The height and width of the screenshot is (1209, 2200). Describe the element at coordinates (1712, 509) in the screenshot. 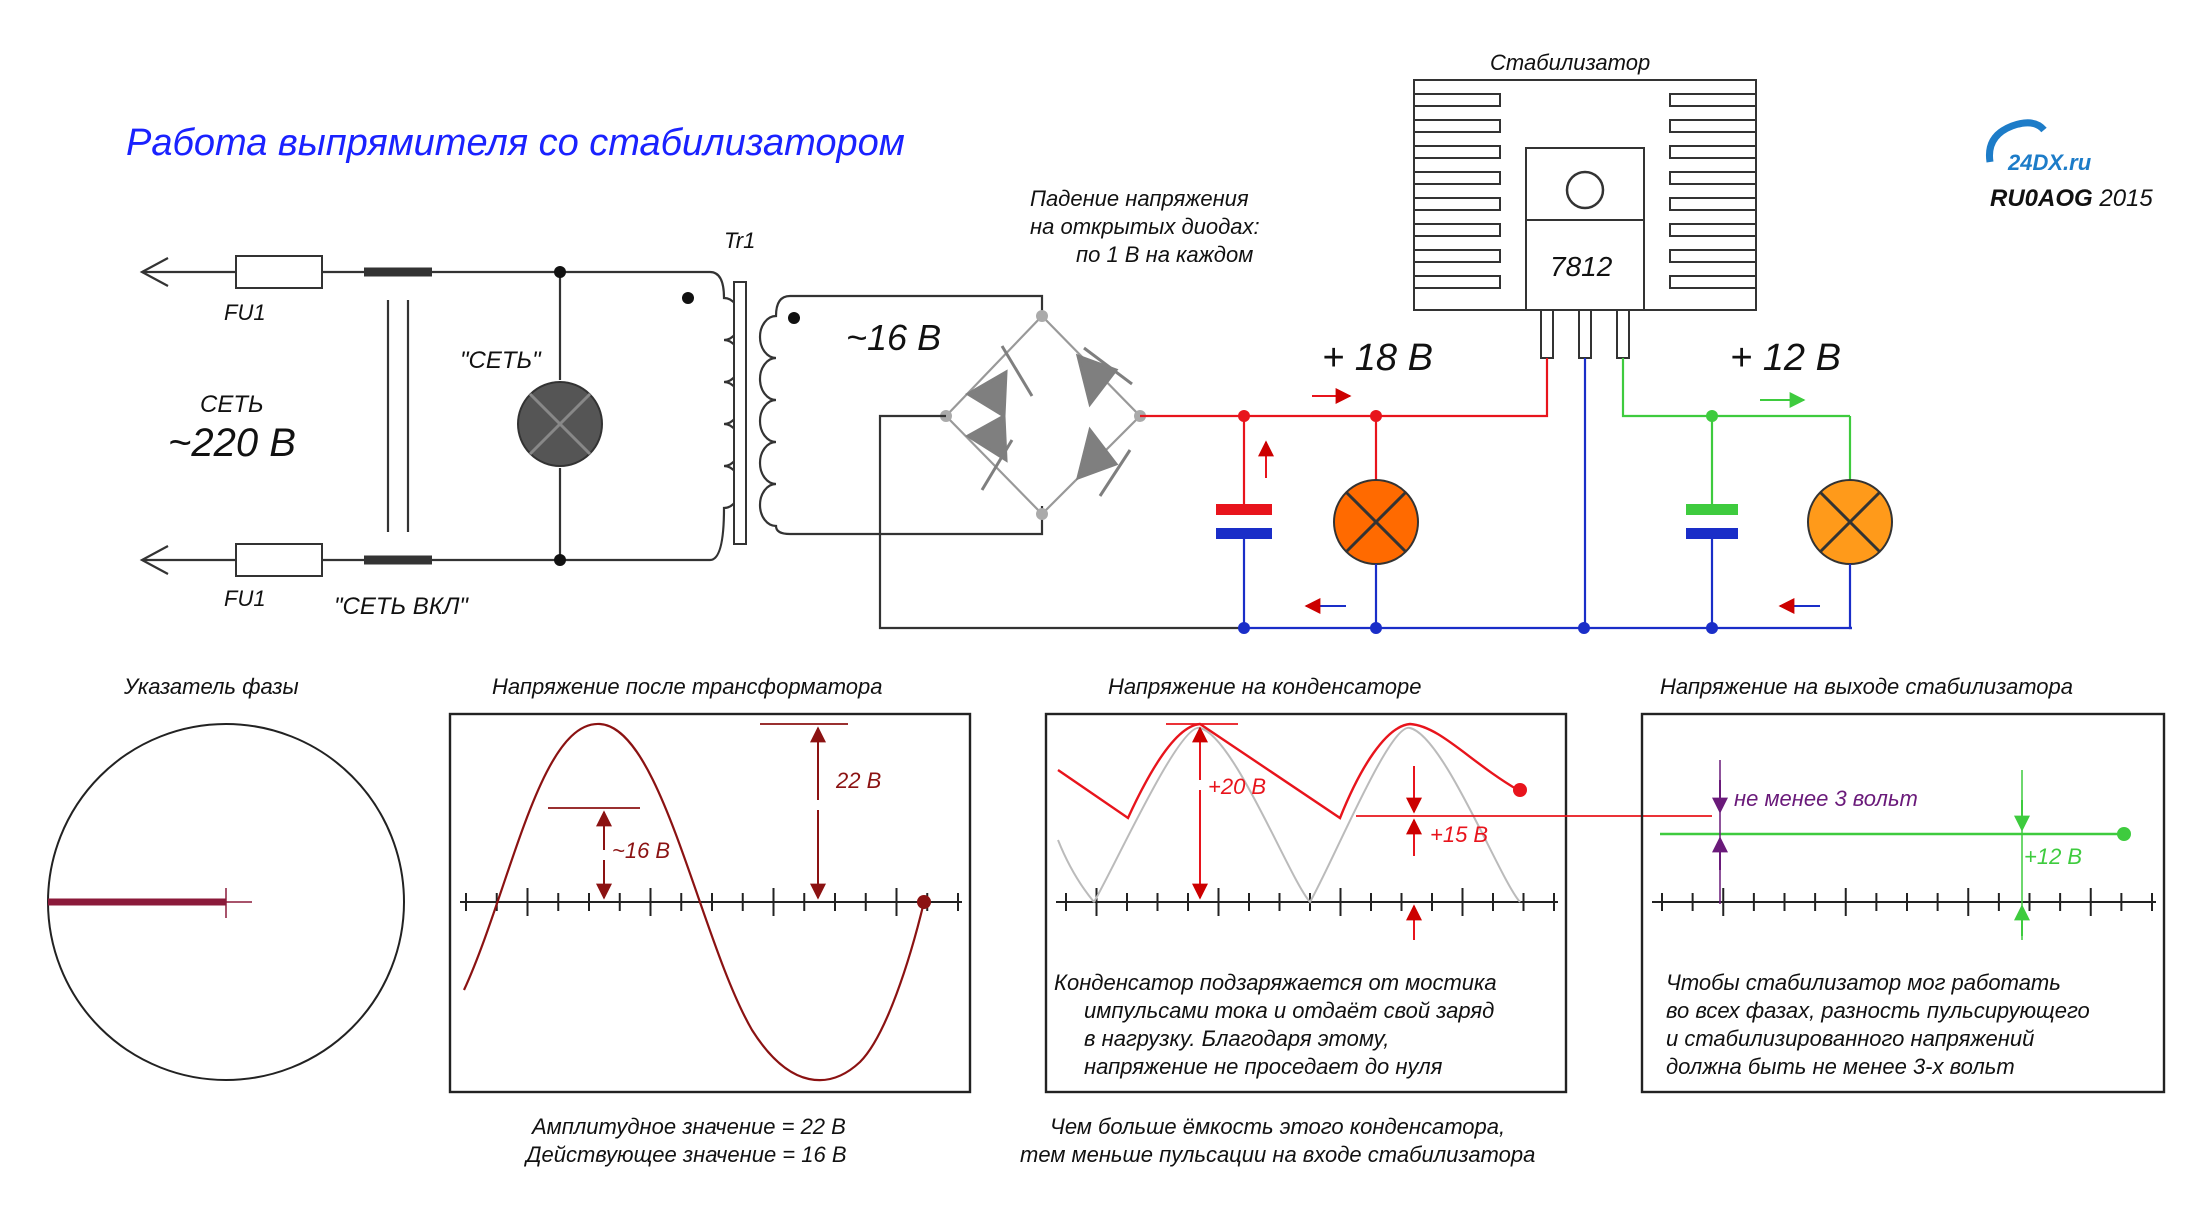

I see `capacitor-2-plate-pos` at that location.